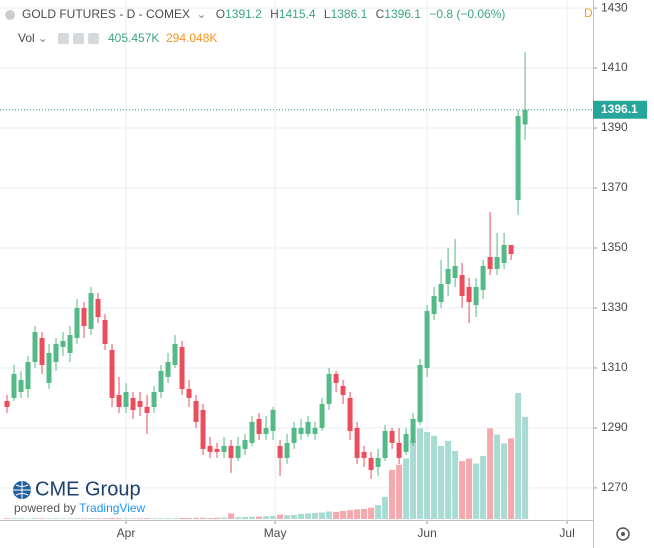 The image size is (654, 548). I want to click on y-tick-label: 1370, so click(614, 187).